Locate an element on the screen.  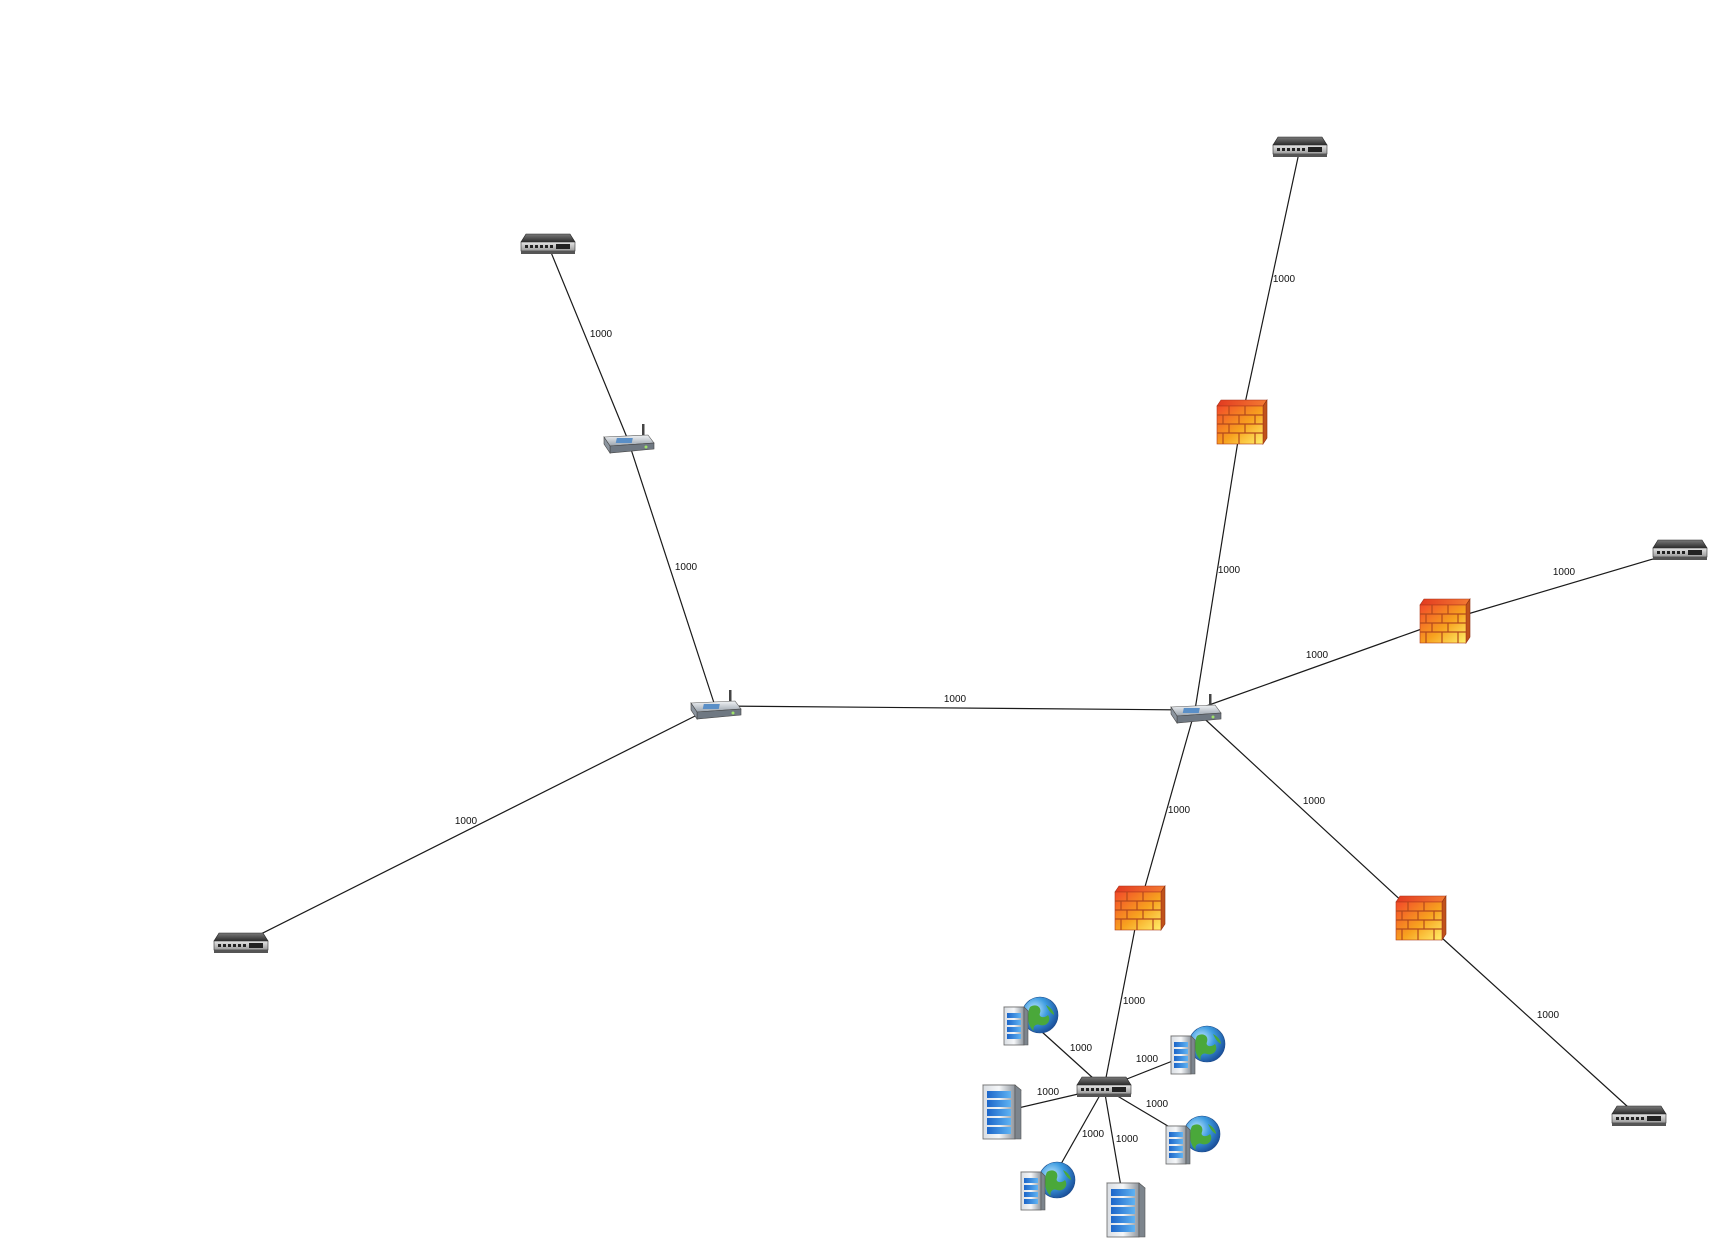
link-rt-center-right-fw-lower-right is located at coordinates (1307, 814).